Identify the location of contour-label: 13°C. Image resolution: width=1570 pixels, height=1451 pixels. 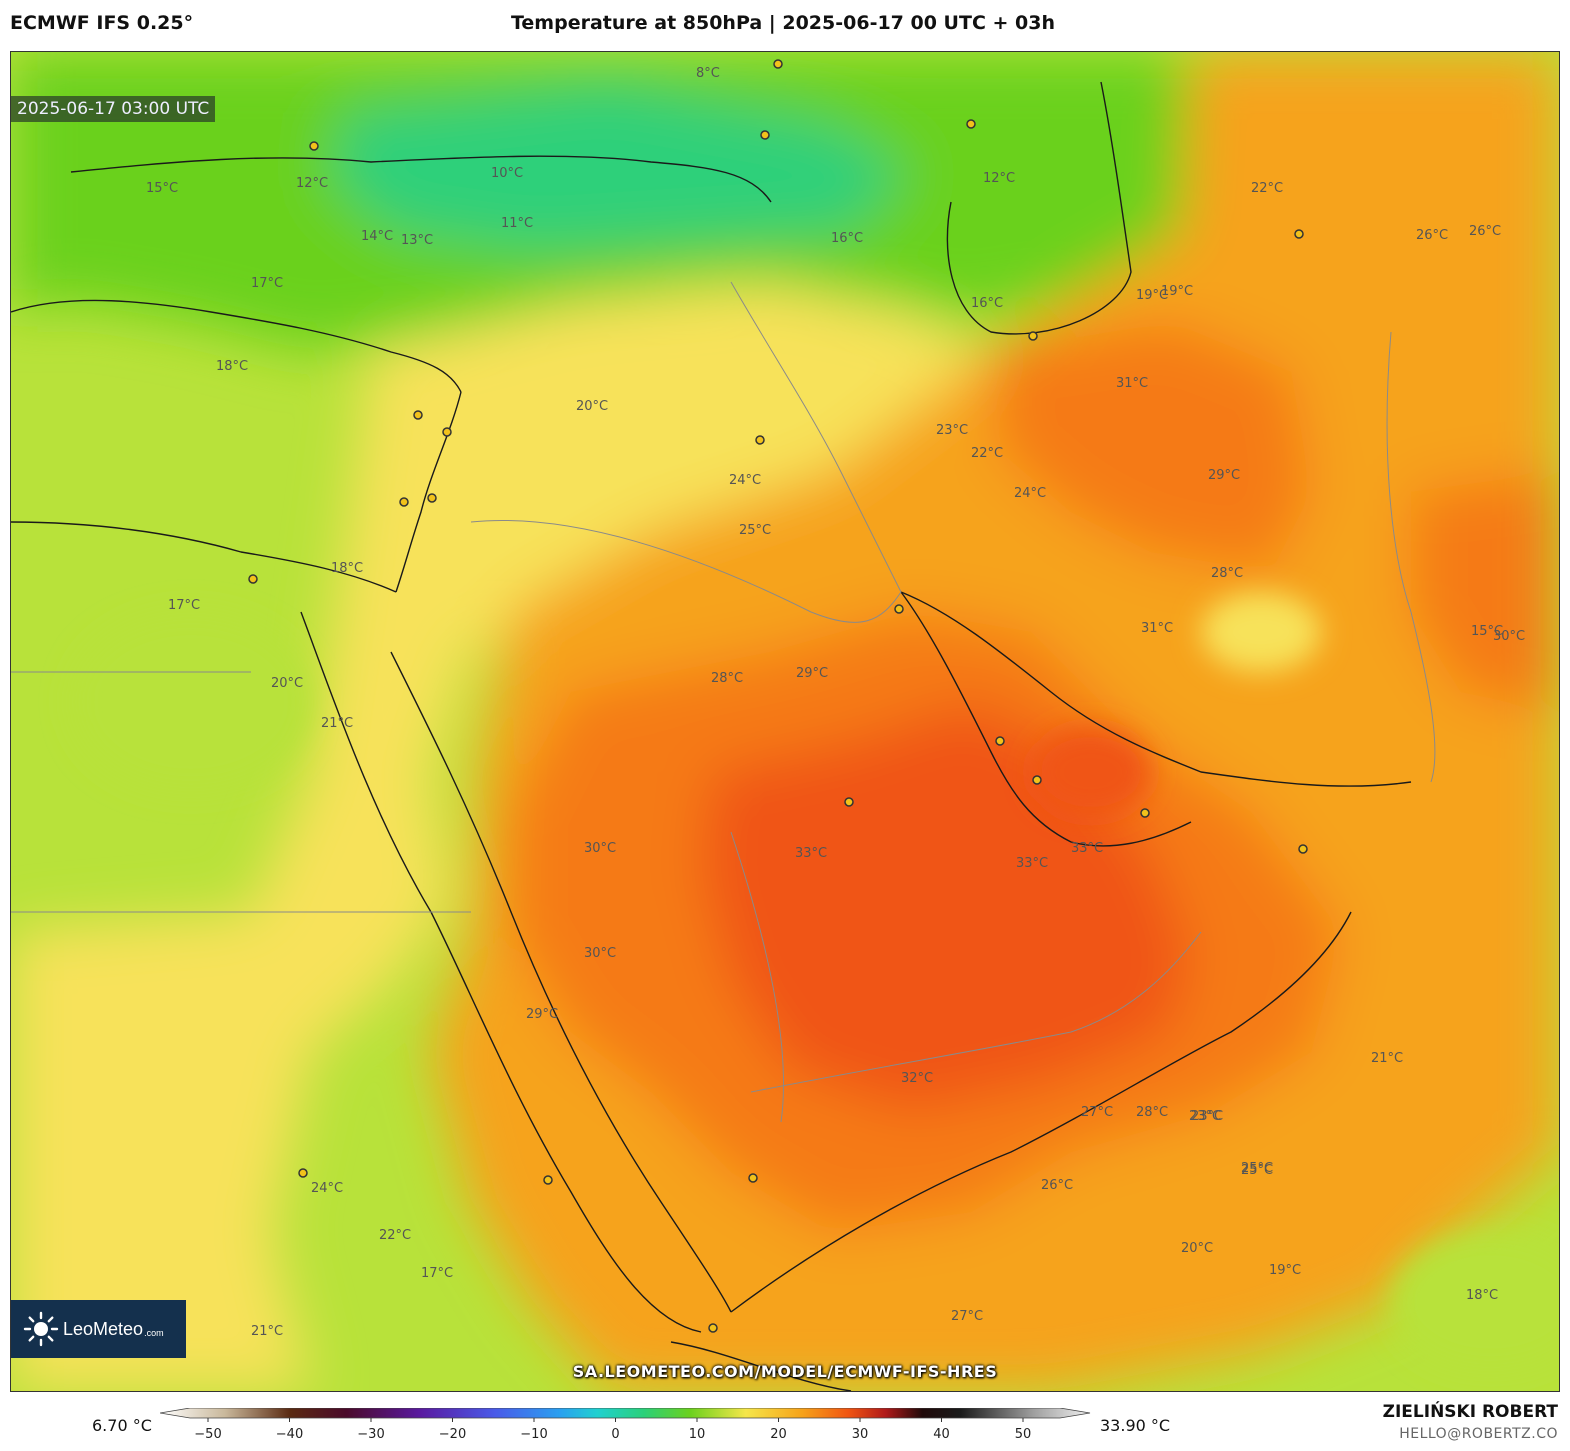
(417, 240).